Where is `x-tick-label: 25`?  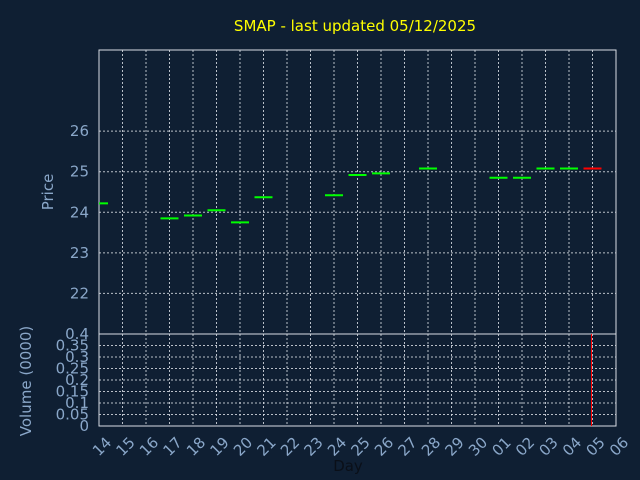 x-tick-label: 25 is located at coordinates (361, 447).